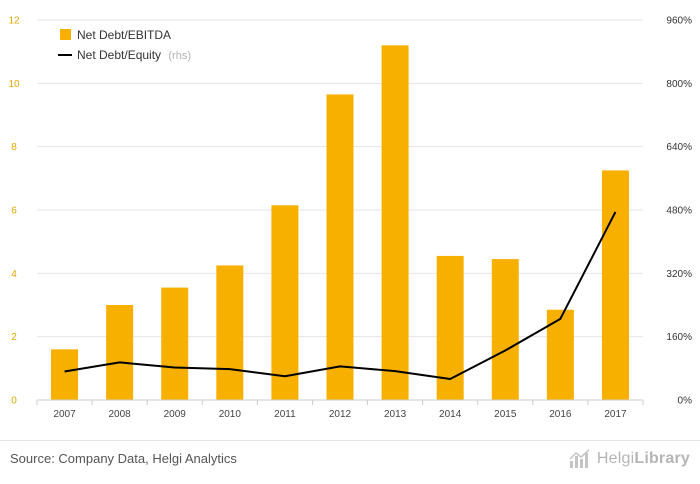  What do you see at coordinates (14, 401) in the screenshot?
I see `y-left-tick-label: 0` at bounding box center [14, 401].